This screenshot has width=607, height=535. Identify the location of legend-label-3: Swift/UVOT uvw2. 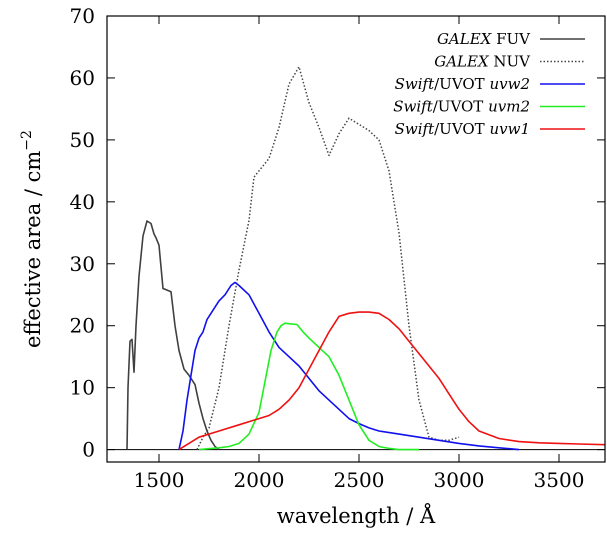
(462, 84).